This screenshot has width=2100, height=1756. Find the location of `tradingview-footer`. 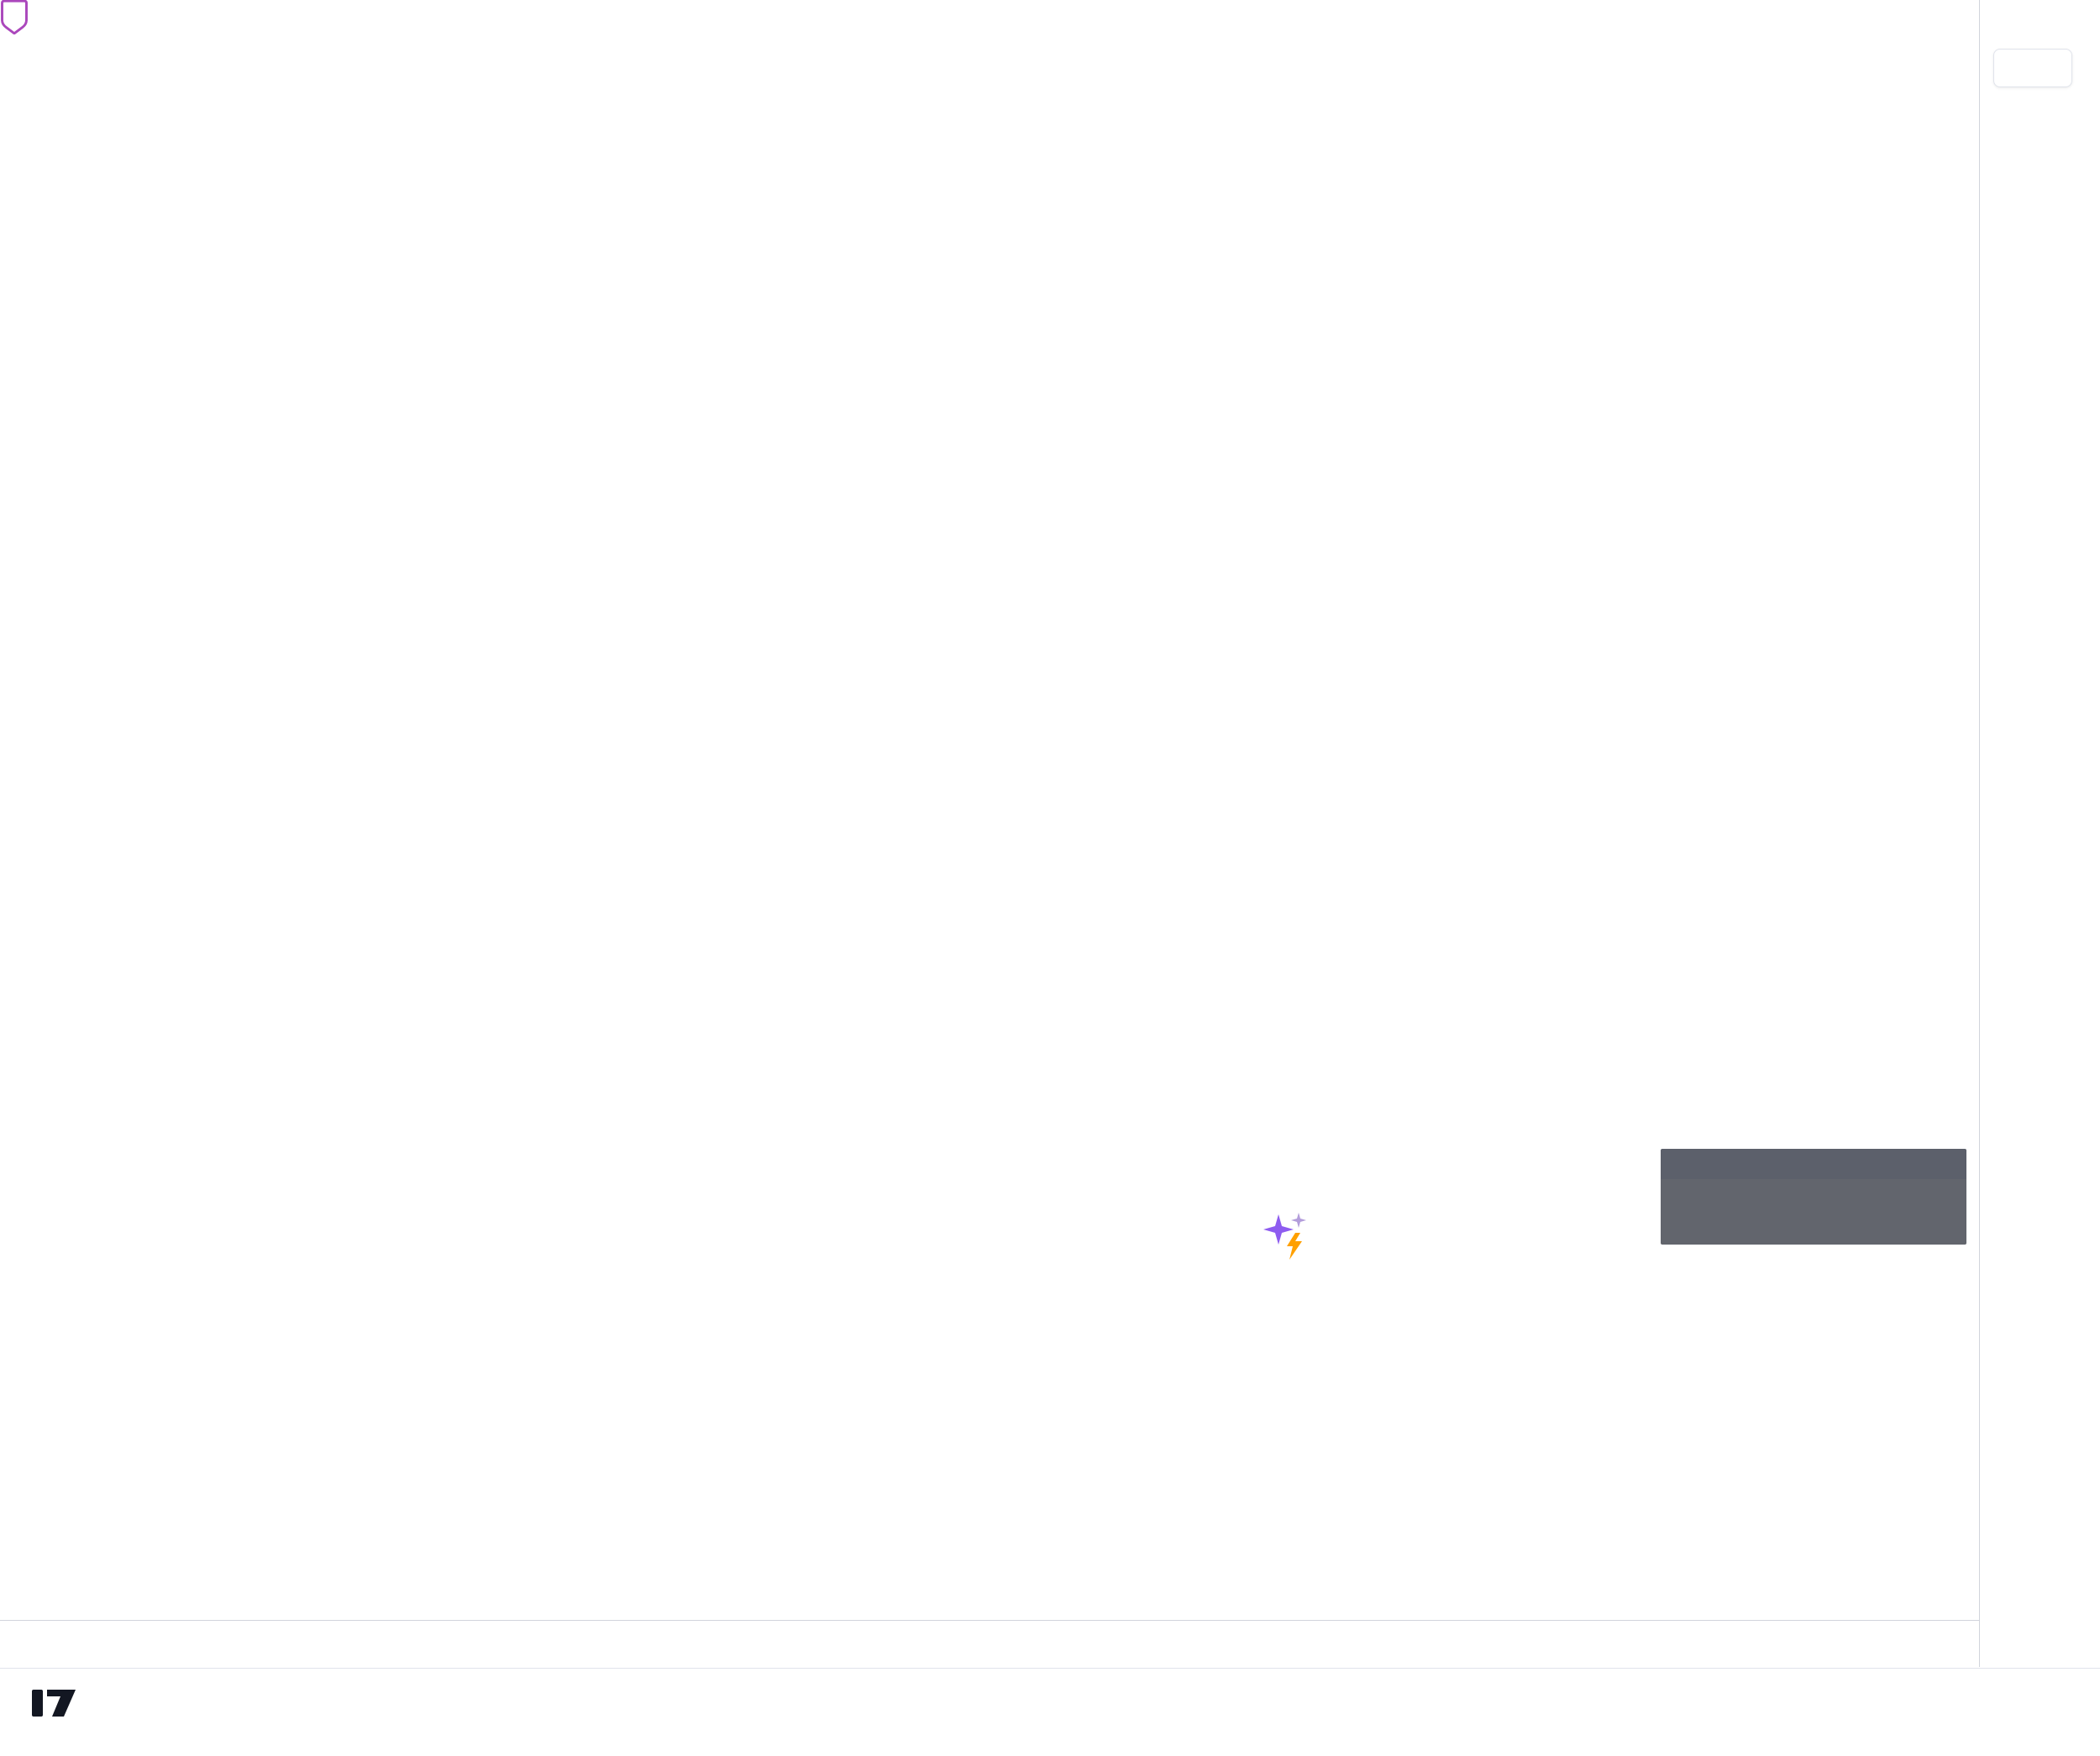

tradingview-footer is located at coordinates (61, 1703).